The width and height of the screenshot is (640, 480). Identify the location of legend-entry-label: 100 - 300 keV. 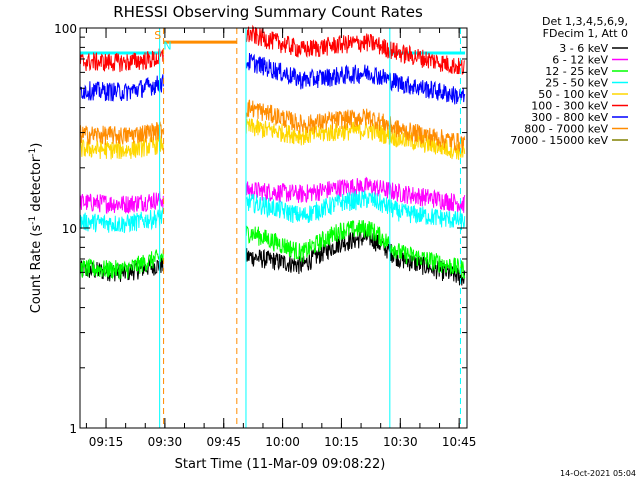
(569, 106).